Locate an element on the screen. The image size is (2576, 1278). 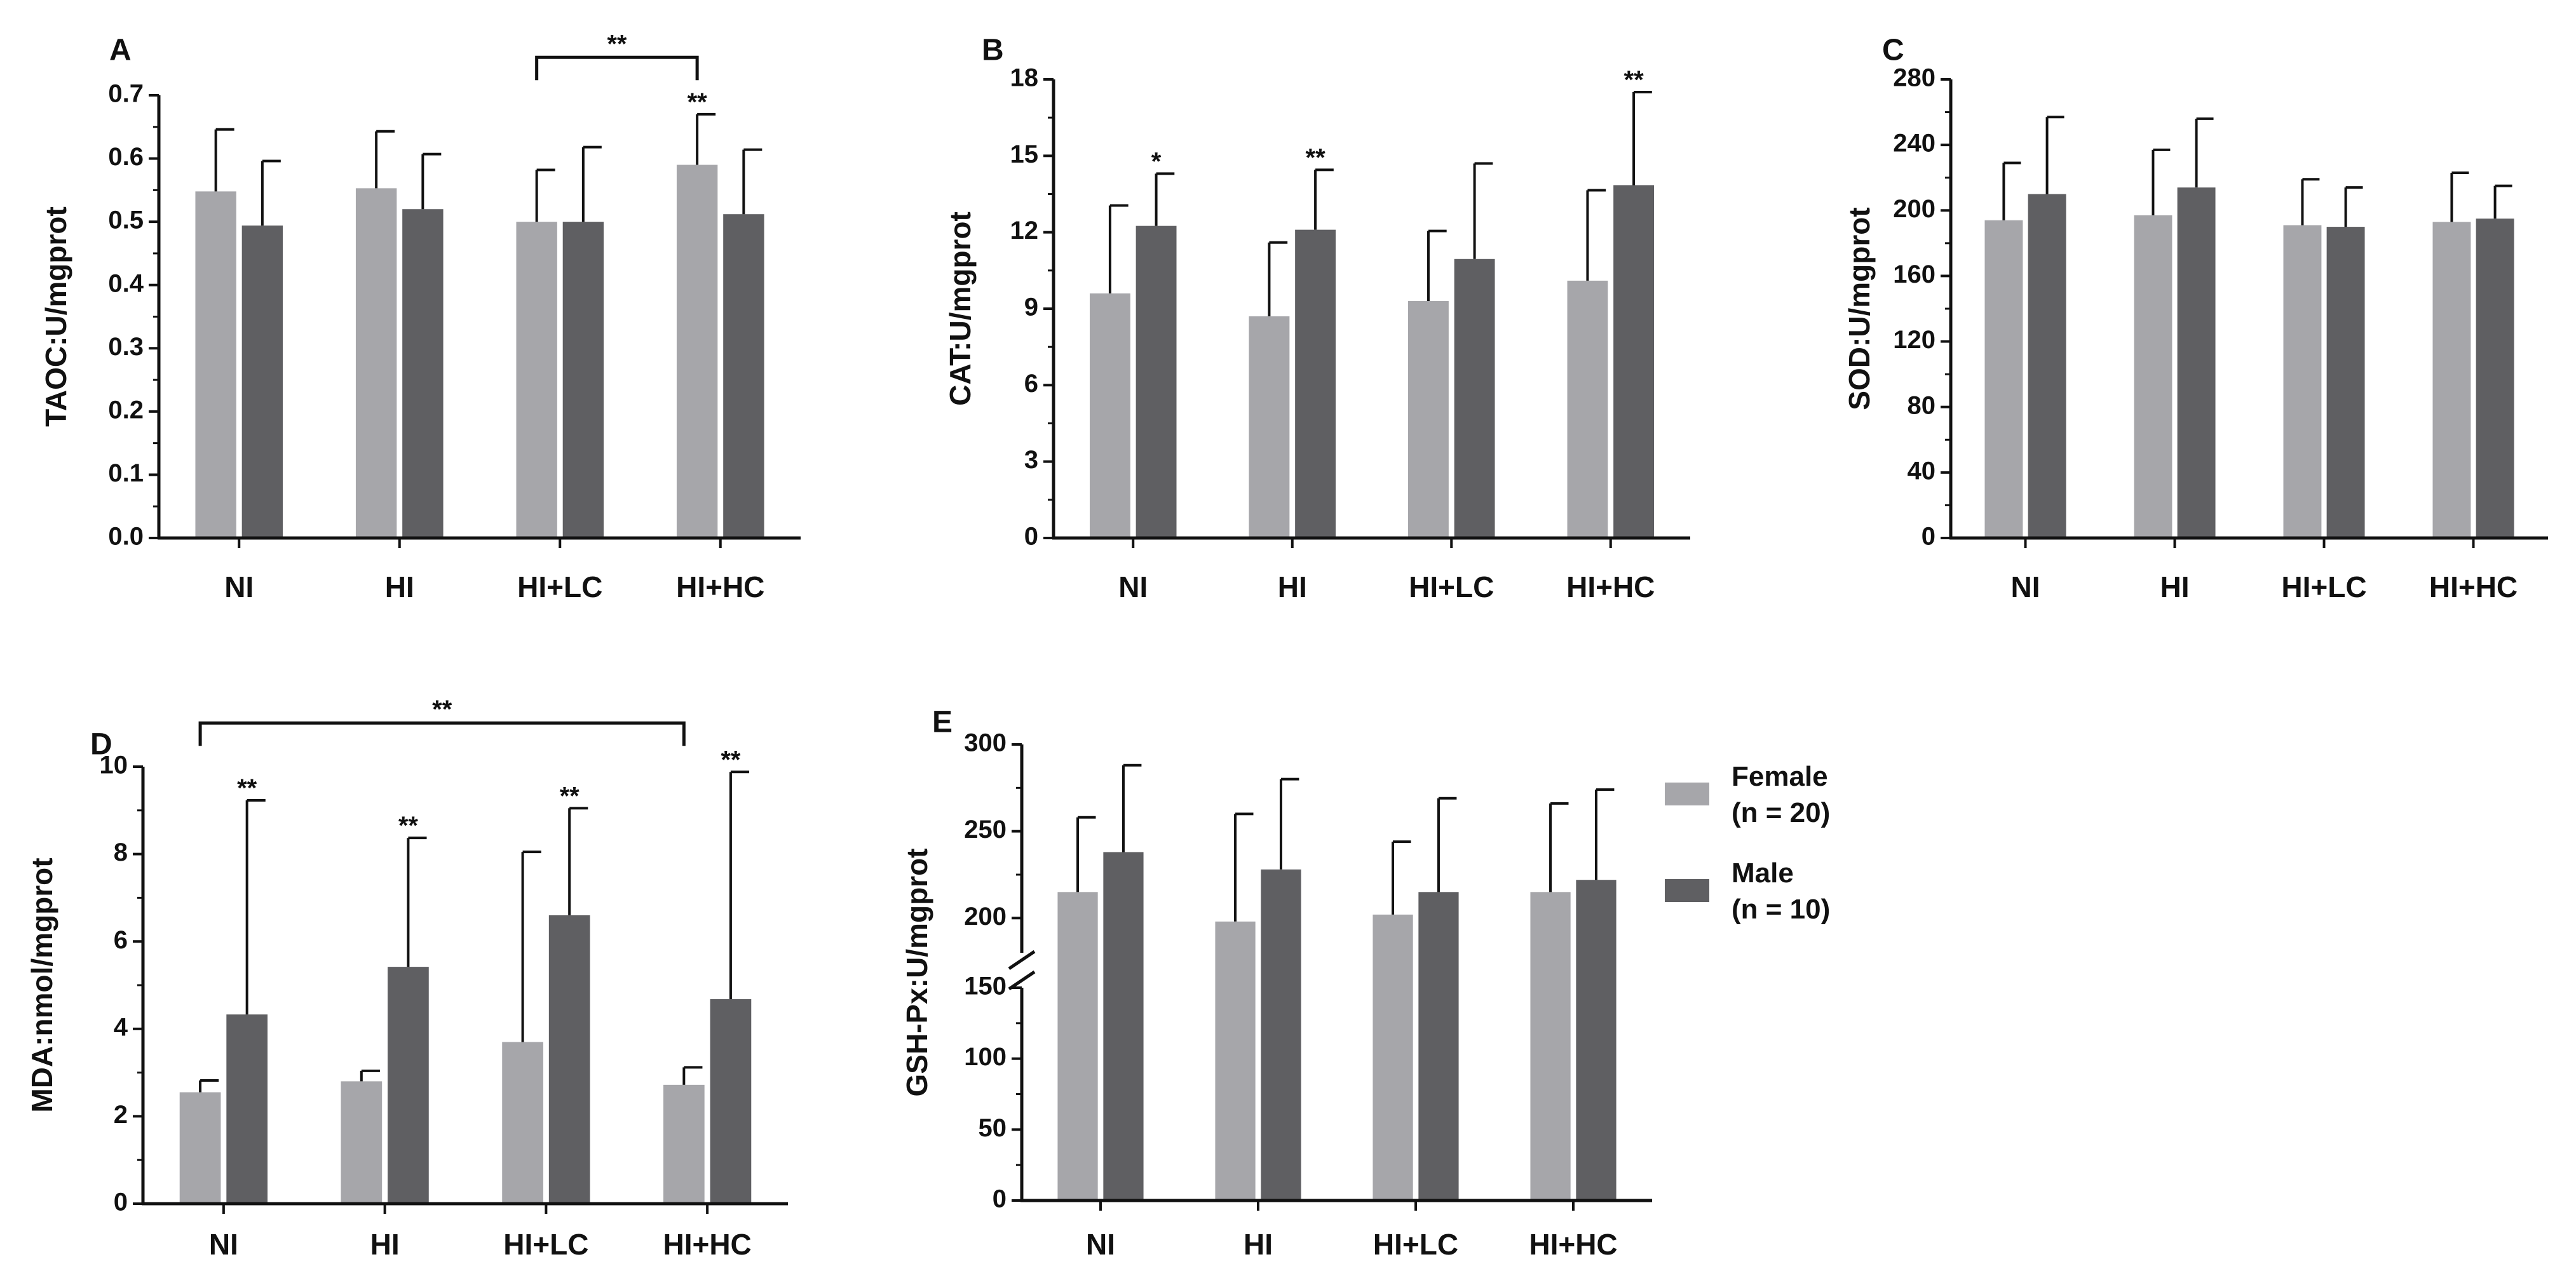
significance-d-1-3: ** is located at coordinates (731, 760).